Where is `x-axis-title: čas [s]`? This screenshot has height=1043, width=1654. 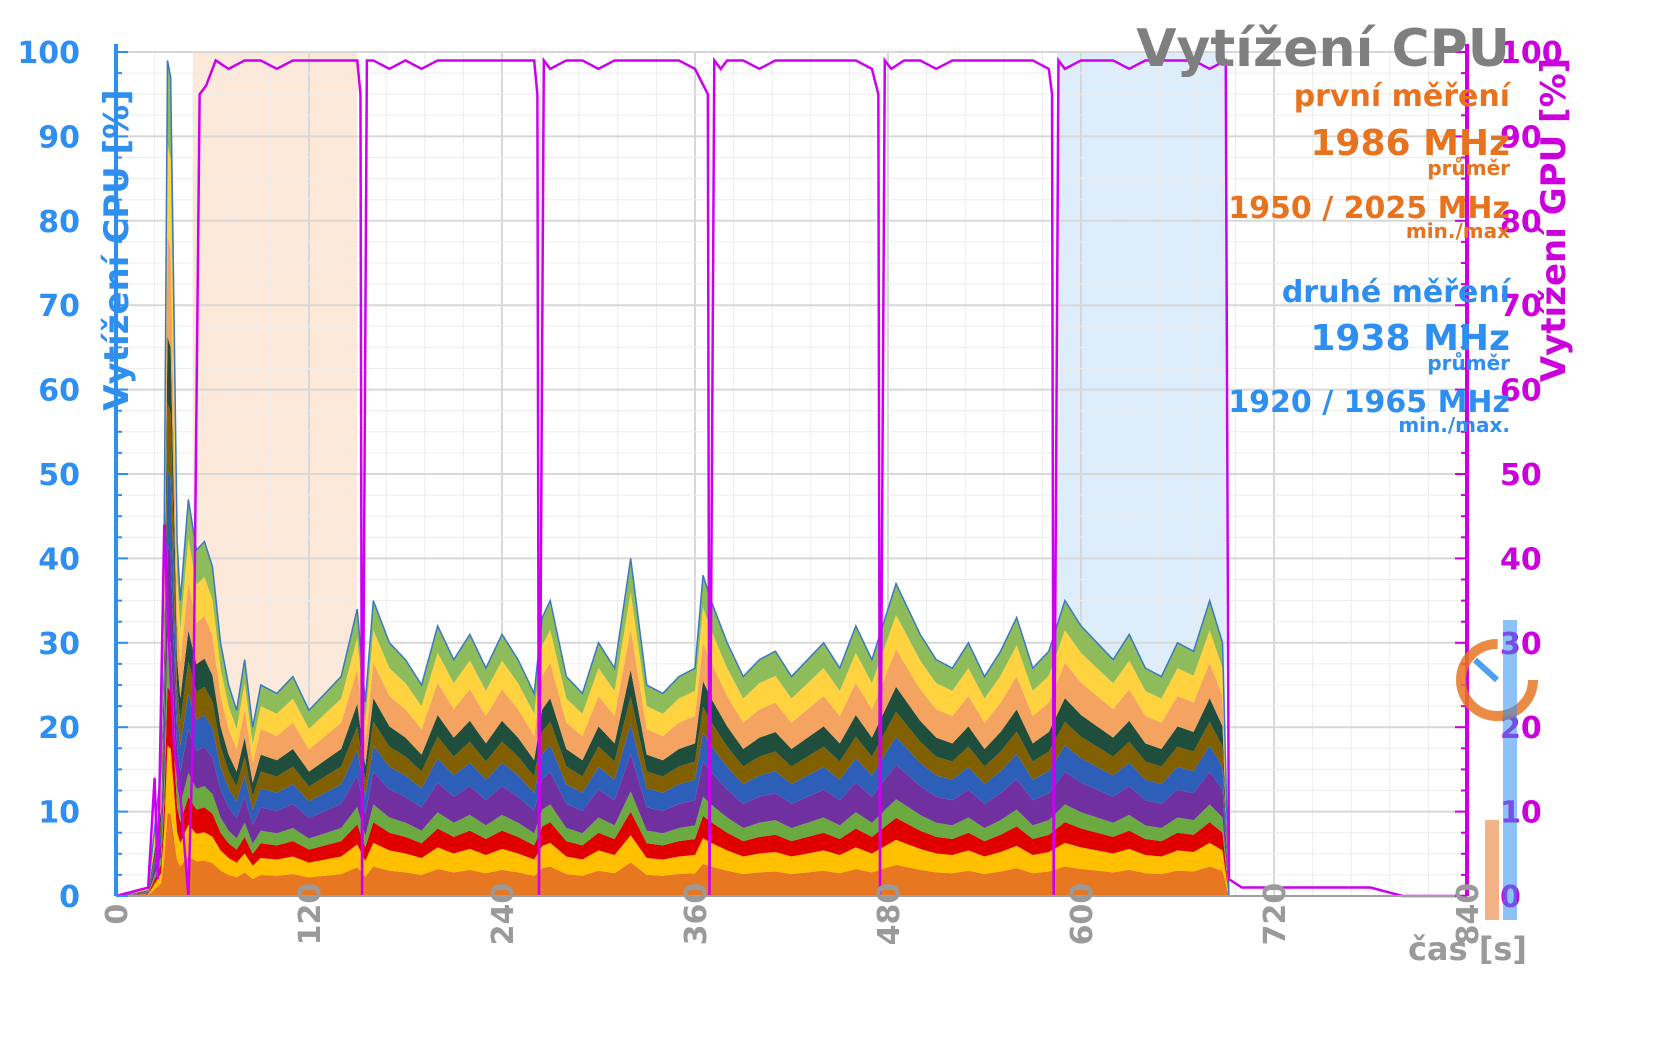 x-axis-title: čas [s] is located at coordinates (1467, 949).